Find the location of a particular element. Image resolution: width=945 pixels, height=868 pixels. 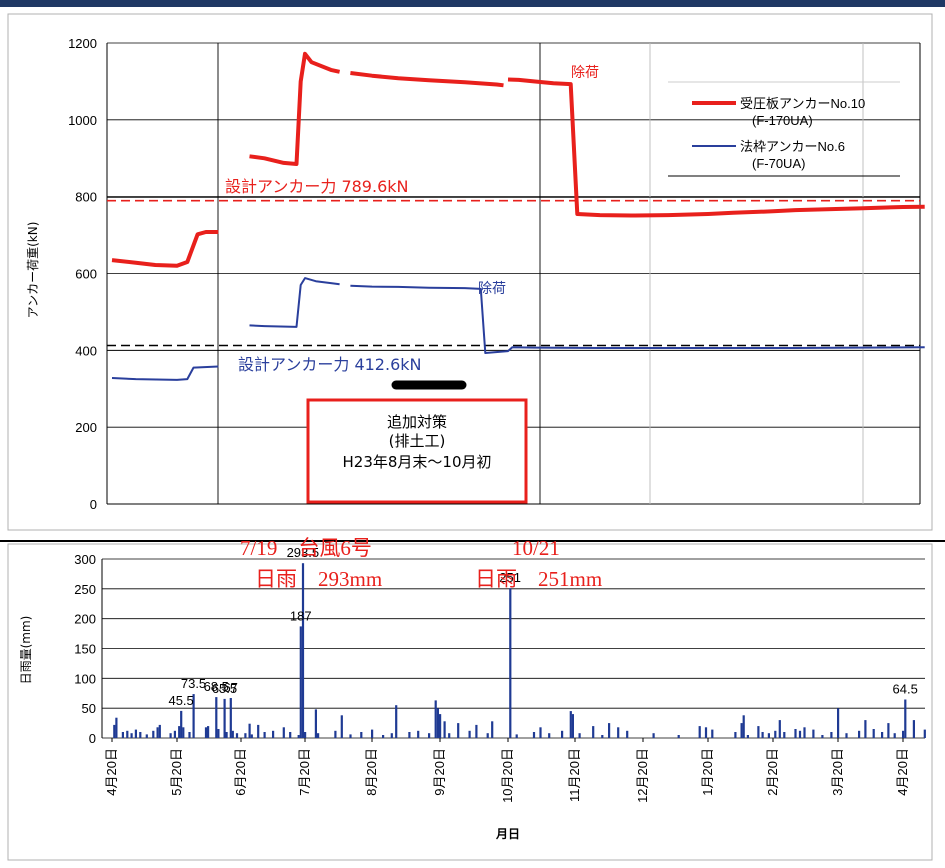

rain-xtick-label: 12月20日 is located at coordinates (642, 775).